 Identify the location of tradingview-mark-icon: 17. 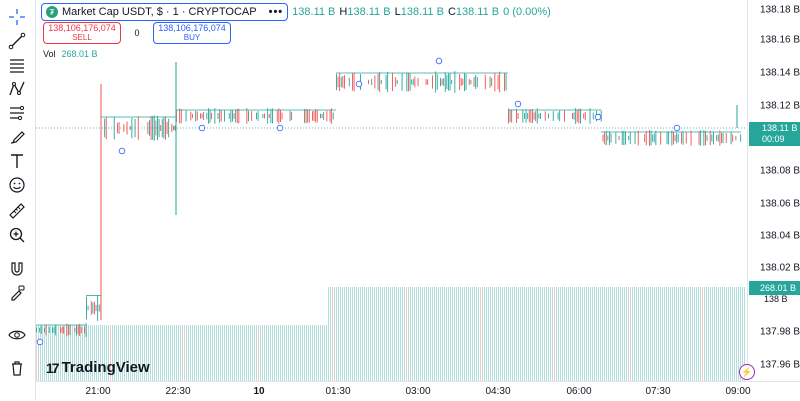
(53, 367).